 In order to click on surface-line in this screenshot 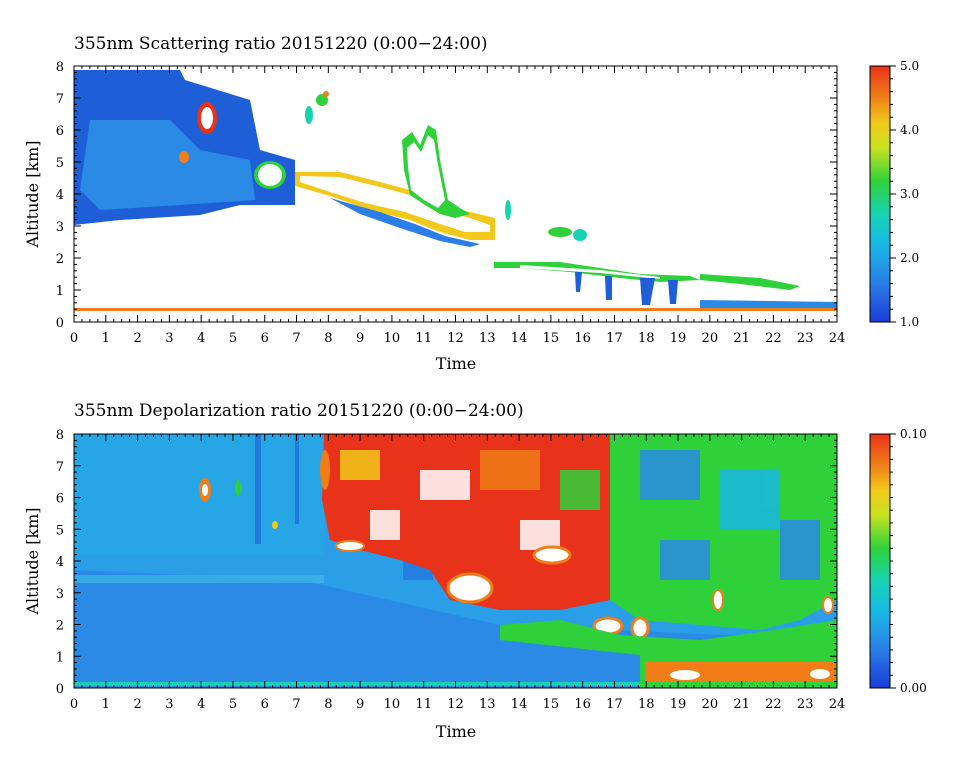, I will do `click(455, 309)`.